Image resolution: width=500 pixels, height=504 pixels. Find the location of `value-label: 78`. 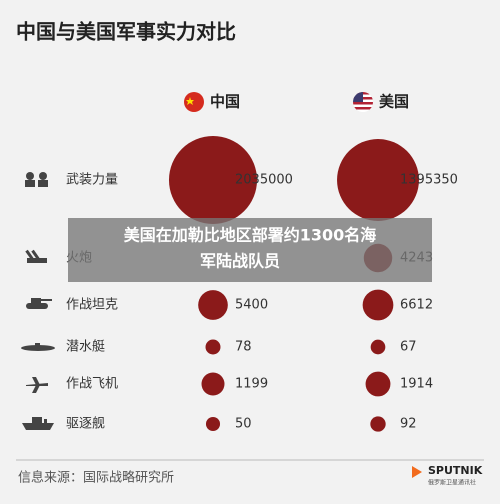

value-label: 78 is located at coordinates (243, 347).